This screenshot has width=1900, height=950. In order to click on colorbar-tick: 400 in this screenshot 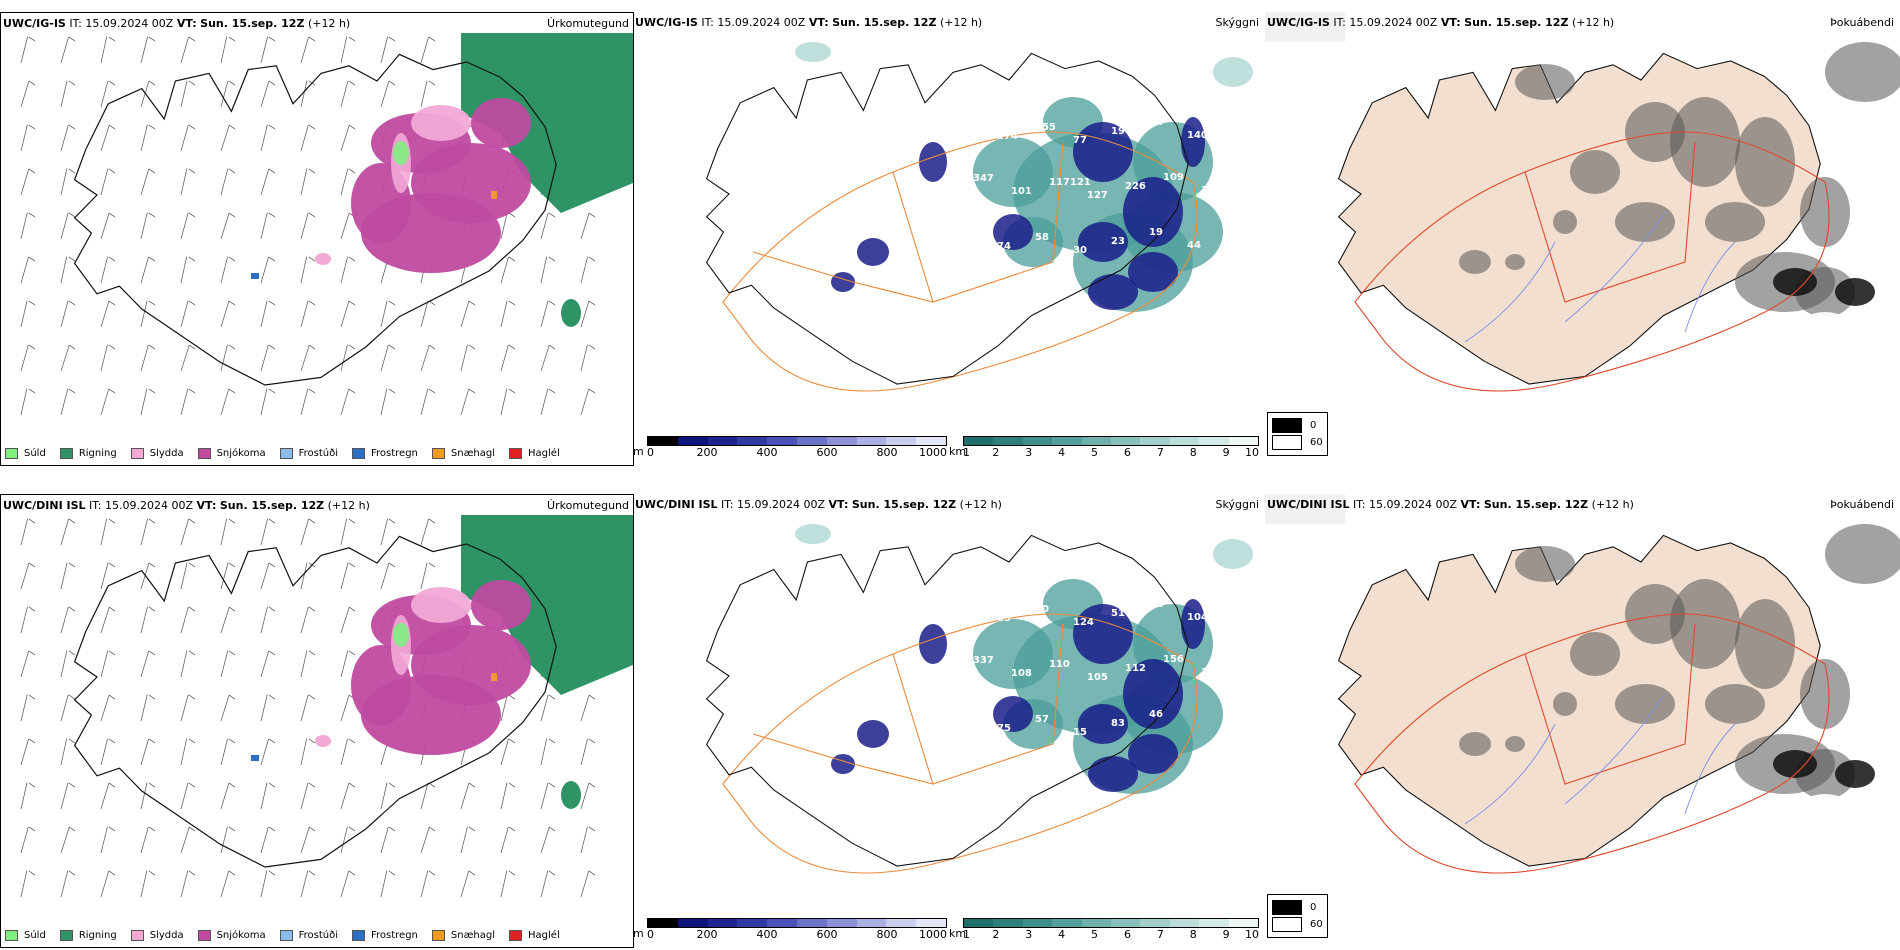, I will do `click(767, 934)`.